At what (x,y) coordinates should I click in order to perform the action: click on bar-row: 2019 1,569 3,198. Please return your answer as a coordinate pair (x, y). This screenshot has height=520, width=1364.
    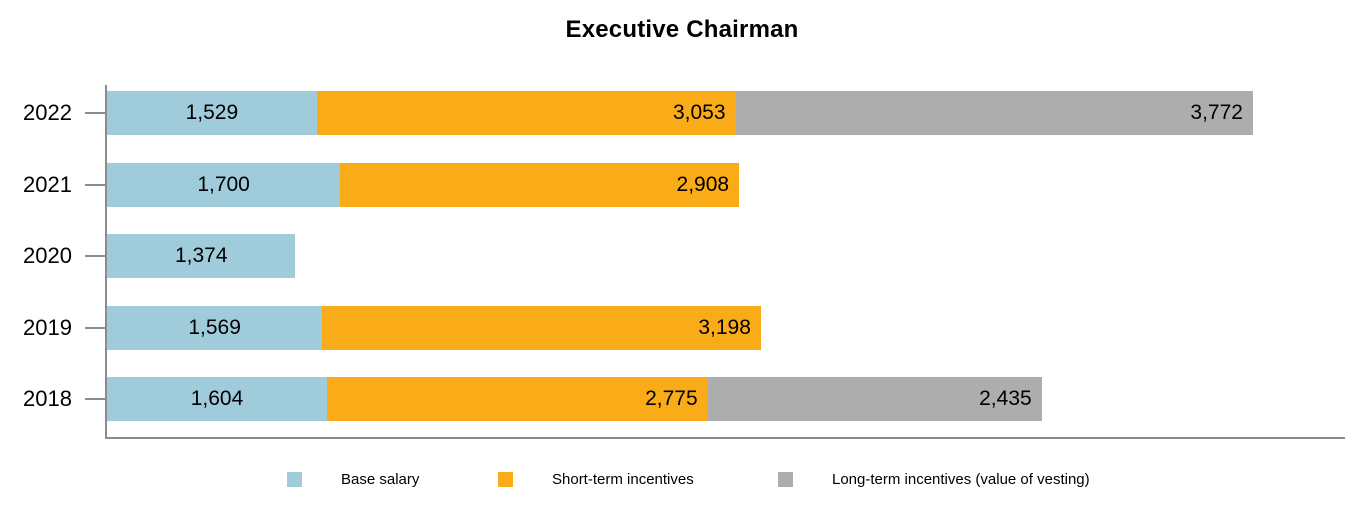
    Looking at the image, I should click on (684, 327).